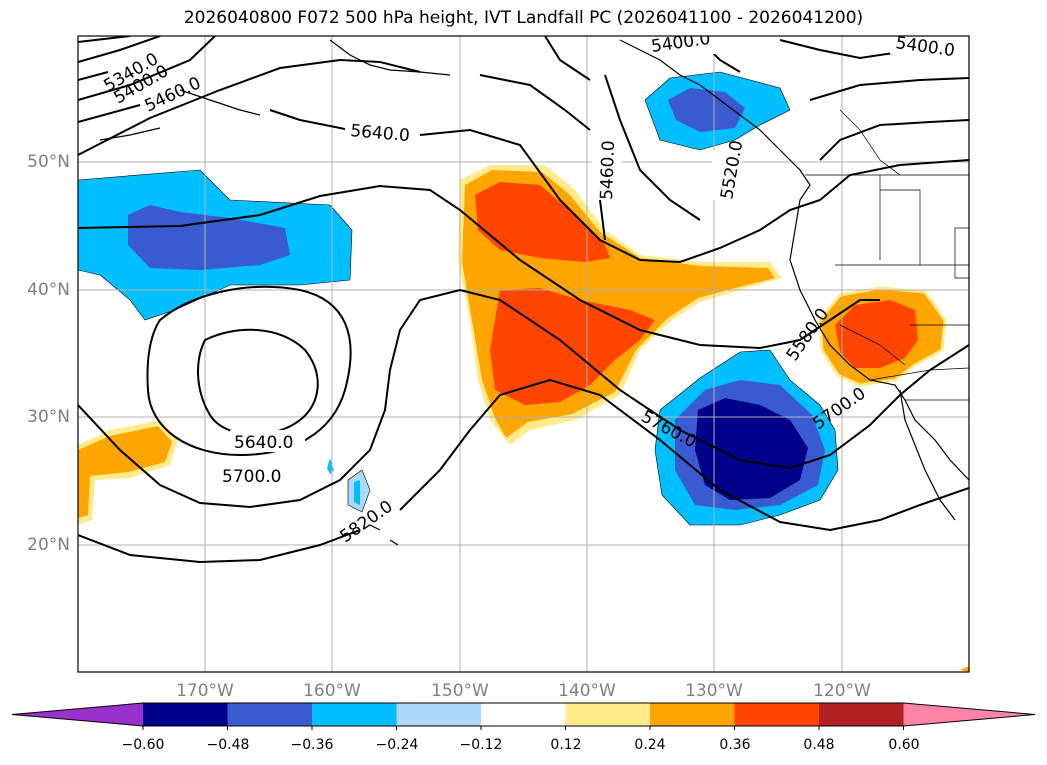 The width and height of the screenshot is (1047, 765). What do you see at coordinates (566, 745) in the screenshot?
I see `colorbar-tick: 0.12` at bounding box center [566, 745].